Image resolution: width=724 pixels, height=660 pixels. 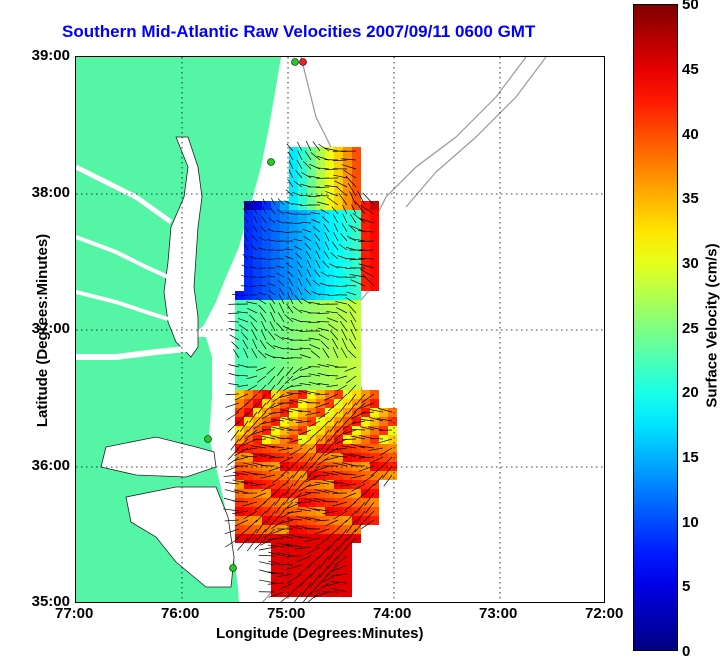 What do you see at coordinates (690, 6) in the screenshot?
I see `colorbar-tick: 50` at bounding box center [690, 6].